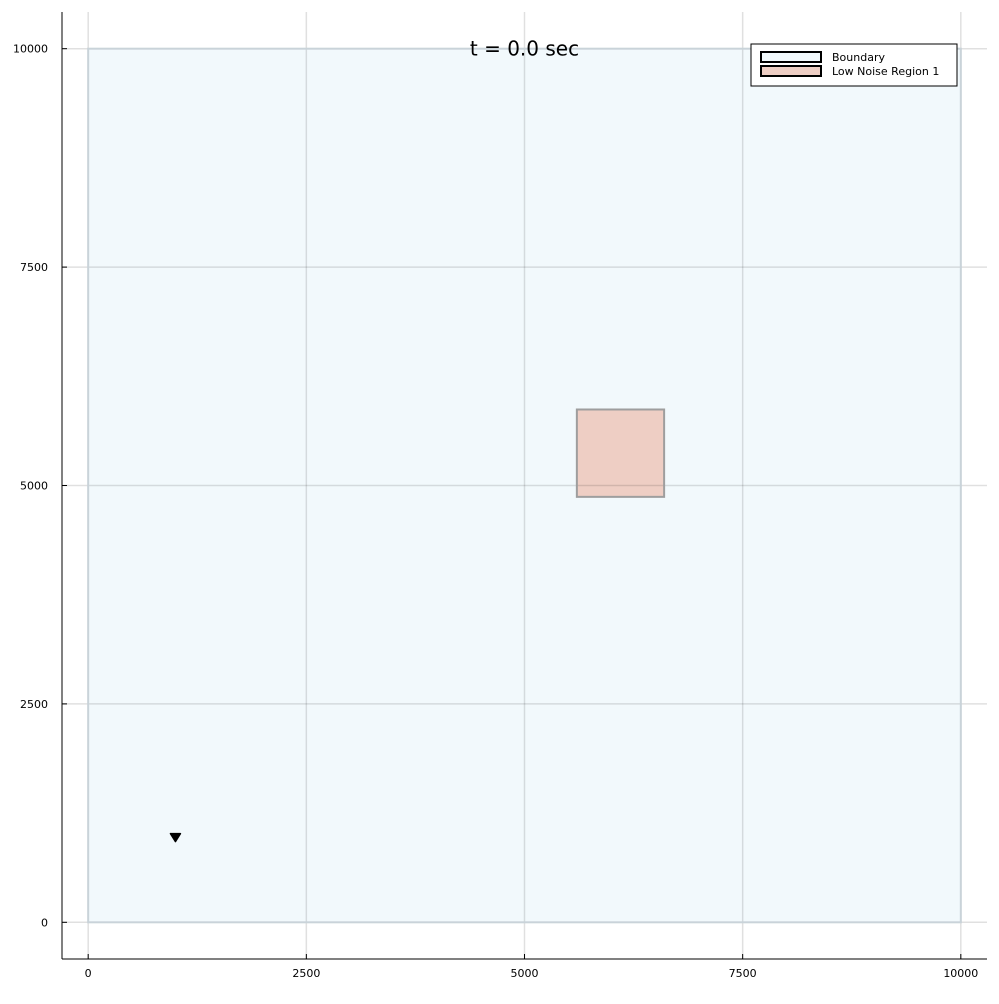  Describe the element at coordinates (34, 704) in the screenshot. I see `y-tick-label-1: 2500` at that location.